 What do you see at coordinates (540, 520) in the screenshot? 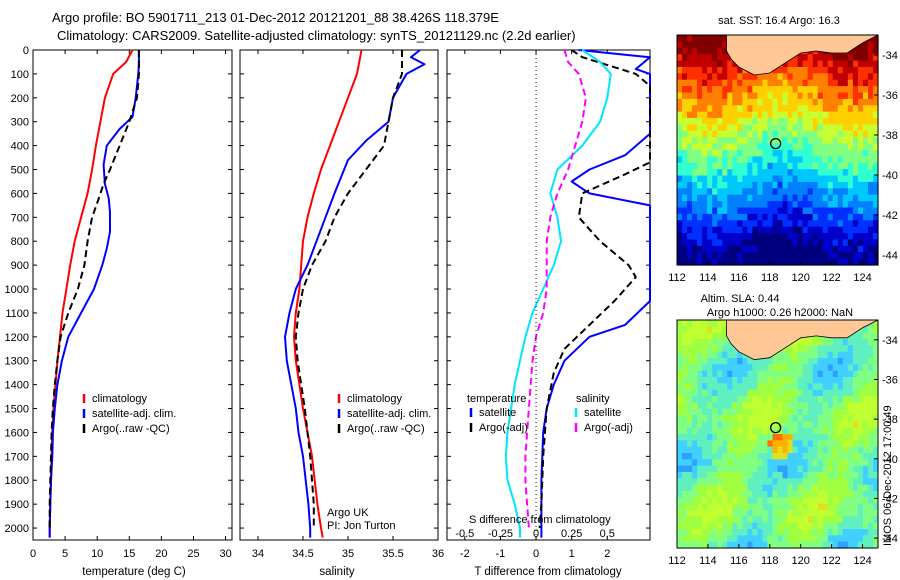
I see `s-difference-label: S difference from climatology` at bounding box center [540, 520].